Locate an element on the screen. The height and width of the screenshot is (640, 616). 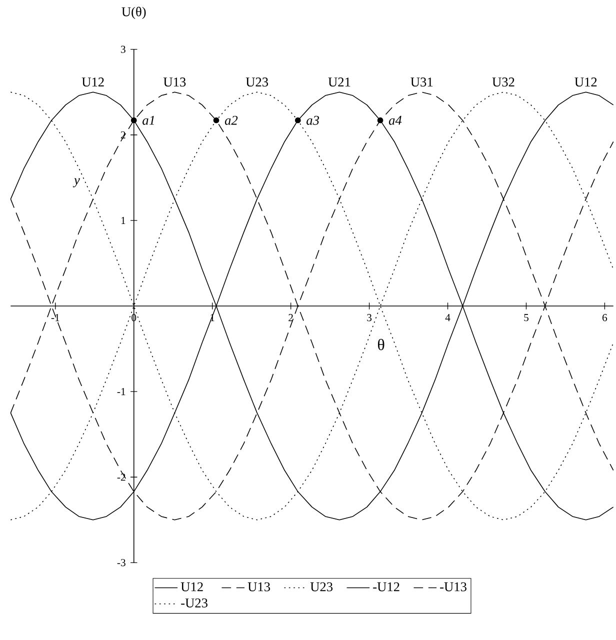
y-tick-label: 1 is located at coordinates (123, 220).